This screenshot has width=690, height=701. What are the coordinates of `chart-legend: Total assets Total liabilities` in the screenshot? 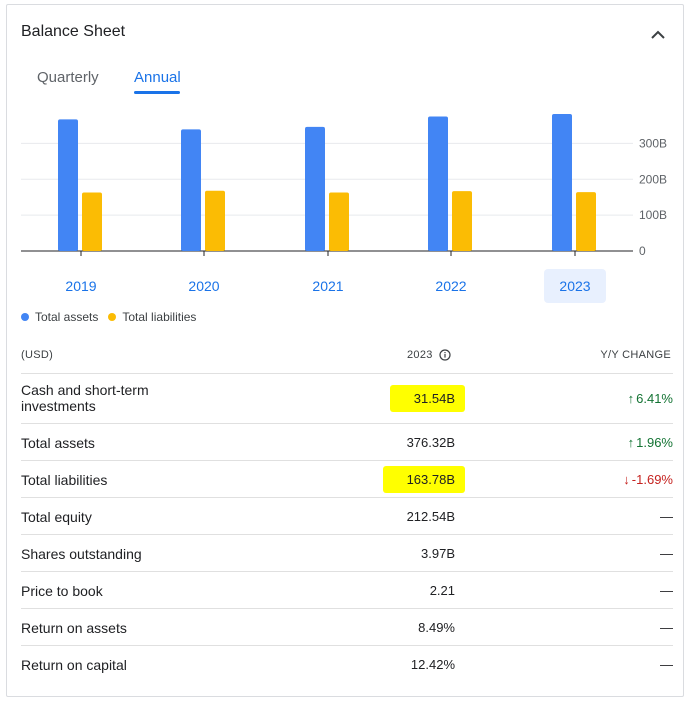 It's located at (113, 317).